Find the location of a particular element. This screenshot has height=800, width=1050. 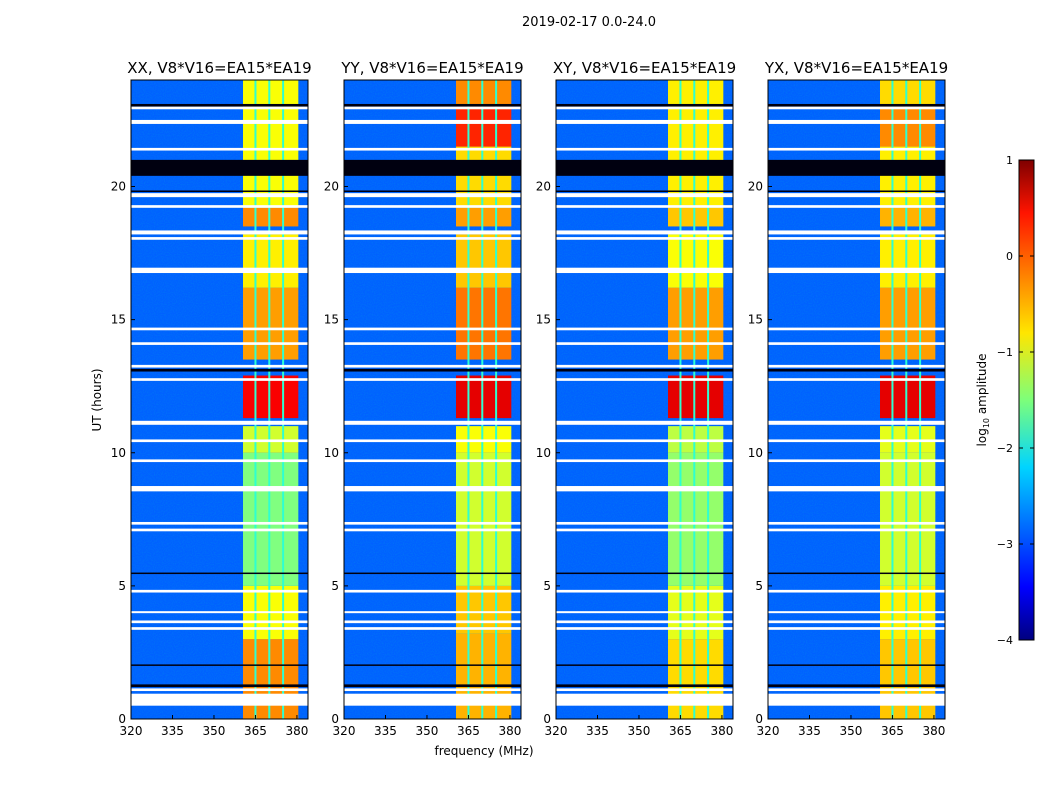

band-gap is located at coordinates (920, 399).